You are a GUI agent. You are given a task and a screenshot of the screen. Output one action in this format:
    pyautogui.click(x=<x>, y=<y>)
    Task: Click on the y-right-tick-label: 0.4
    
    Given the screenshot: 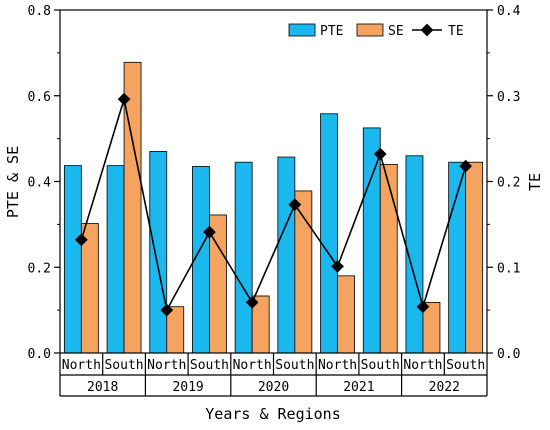 What is the action you would take?
    pyautogui.click(x=509, y=11)
    